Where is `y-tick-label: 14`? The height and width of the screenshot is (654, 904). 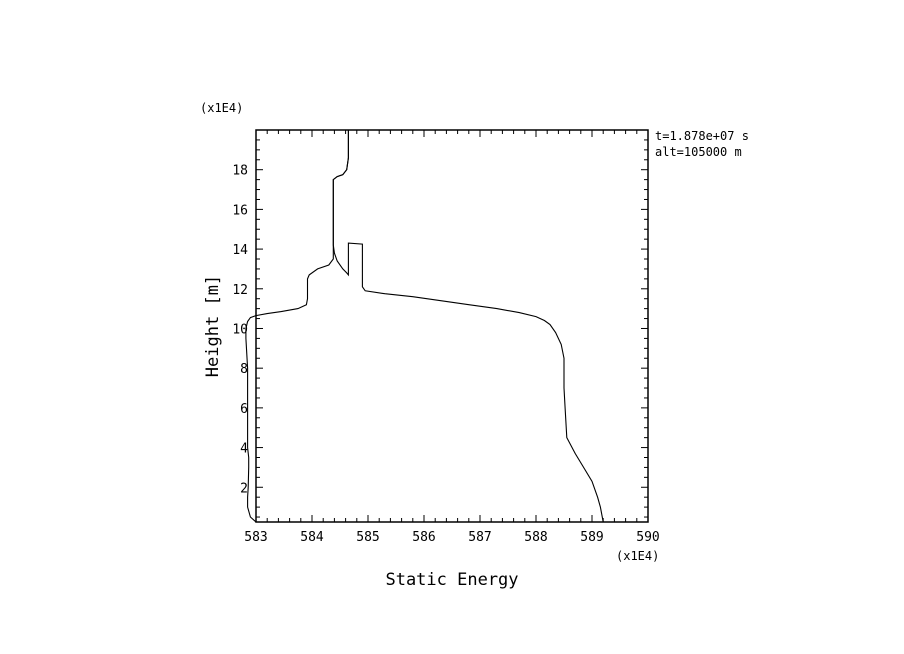 y-tick-label: 14 is located at coordinates (240, 250).